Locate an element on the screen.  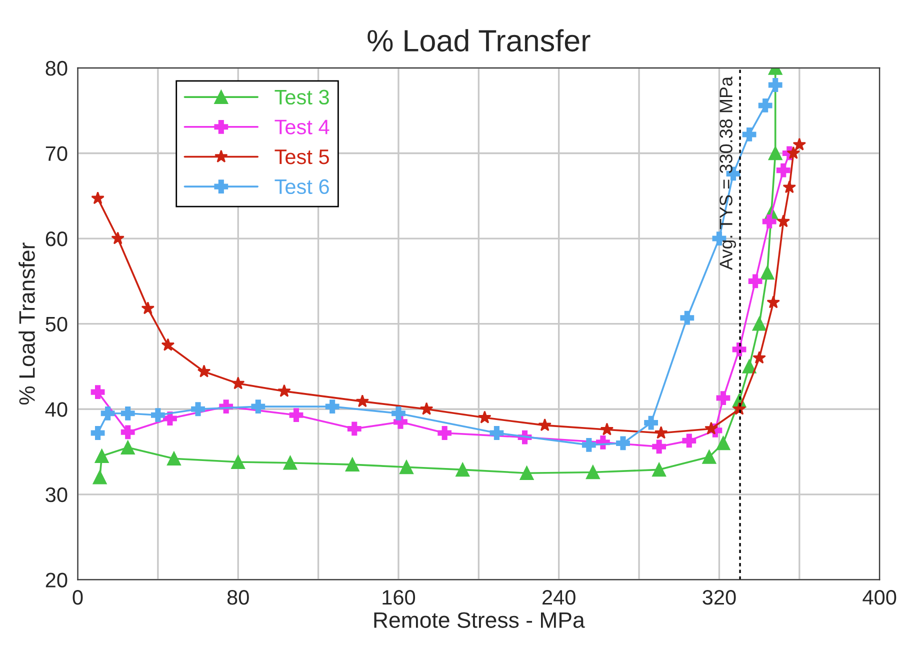
y-tick-label: 70 is located at coordinates (57, 153).